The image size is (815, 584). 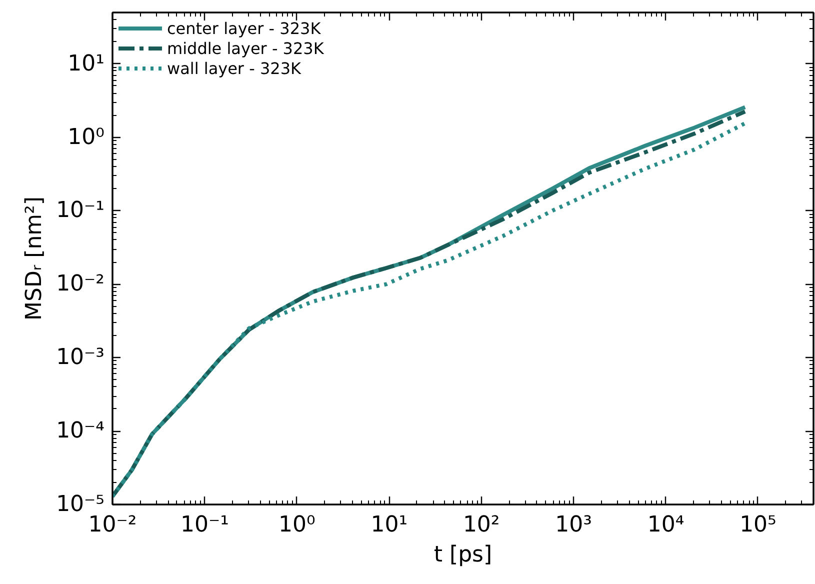 I want to click on x-tick-label: 10², so click(x=481, y=525).